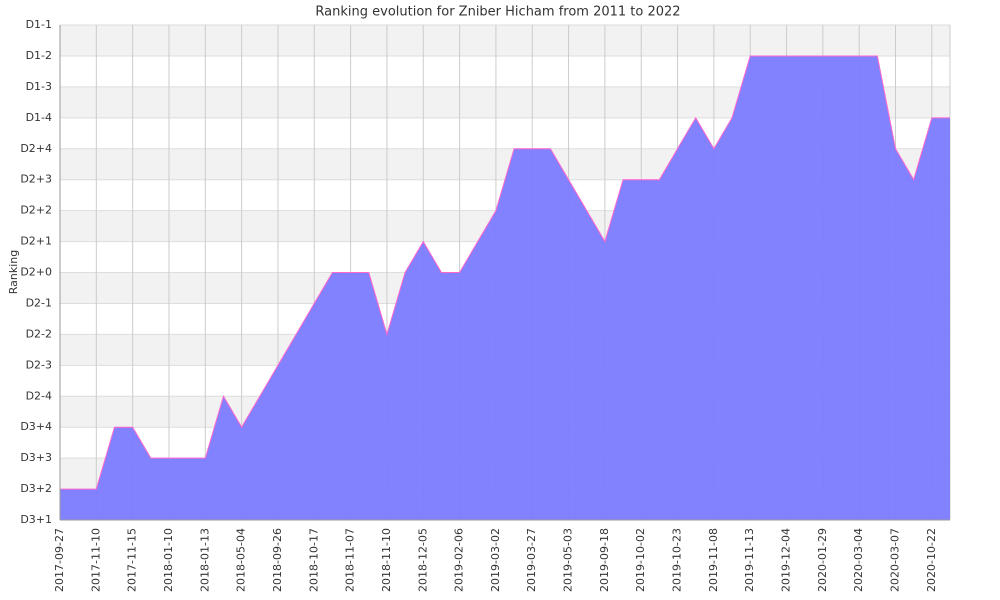 This screenshot has height=600, width=1000. I want to click on x-tick-label: 2017-11-10, so click(95, 560).